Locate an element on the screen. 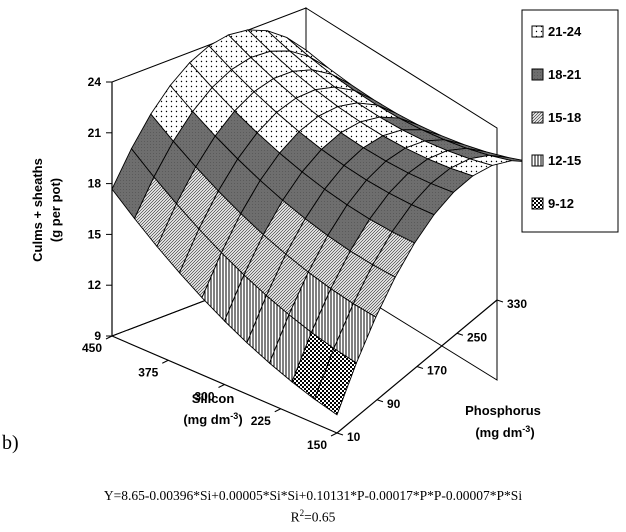  y-tick-label: 250 is located at coordinates (477, 337).